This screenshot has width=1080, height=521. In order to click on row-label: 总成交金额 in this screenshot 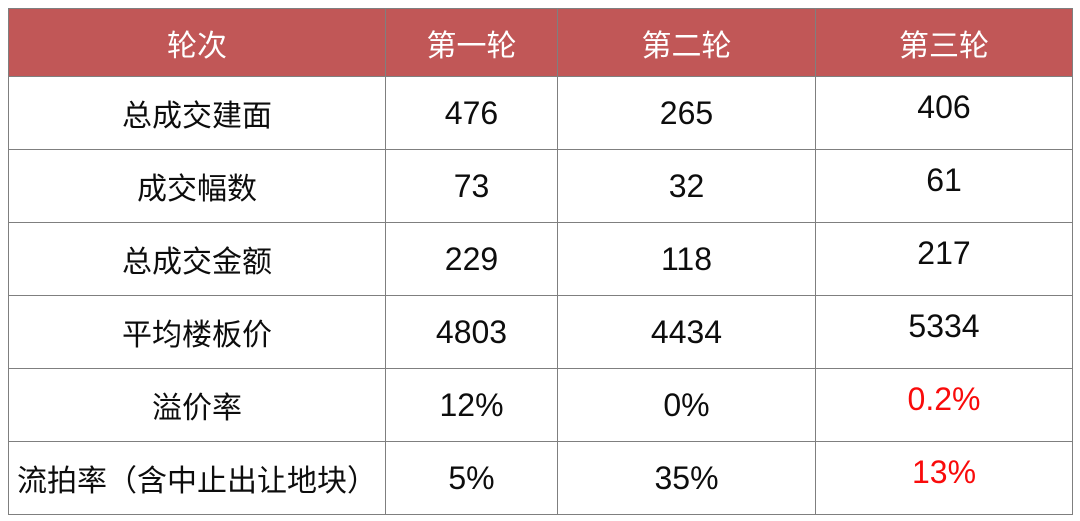, I will do `click(197, 259)`.